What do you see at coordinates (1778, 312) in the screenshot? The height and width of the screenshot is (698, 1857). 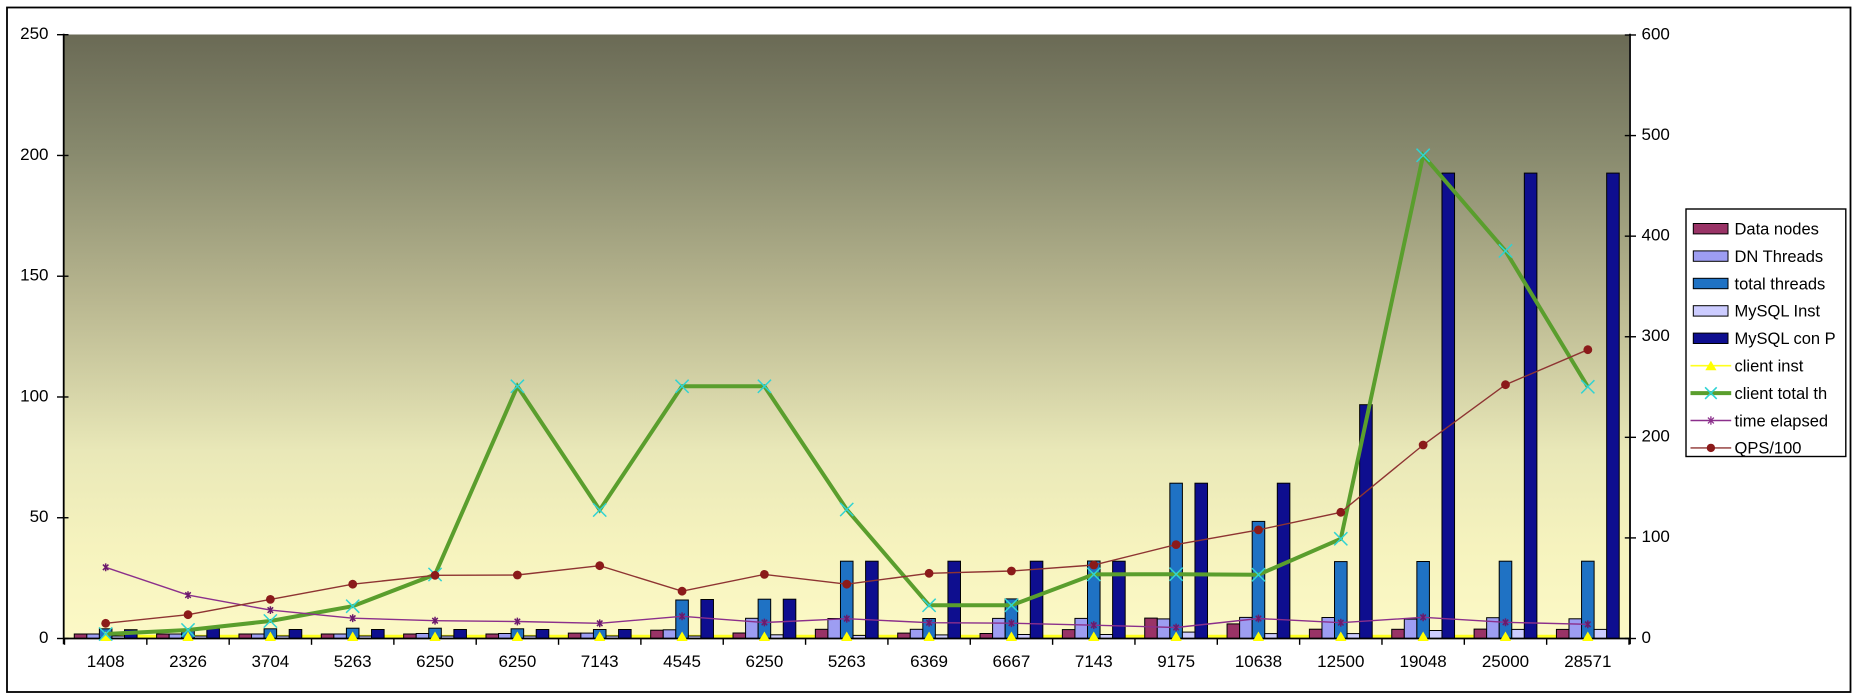 I see `svg-text: MySQL Inst` at bounding box center [1778, 312].